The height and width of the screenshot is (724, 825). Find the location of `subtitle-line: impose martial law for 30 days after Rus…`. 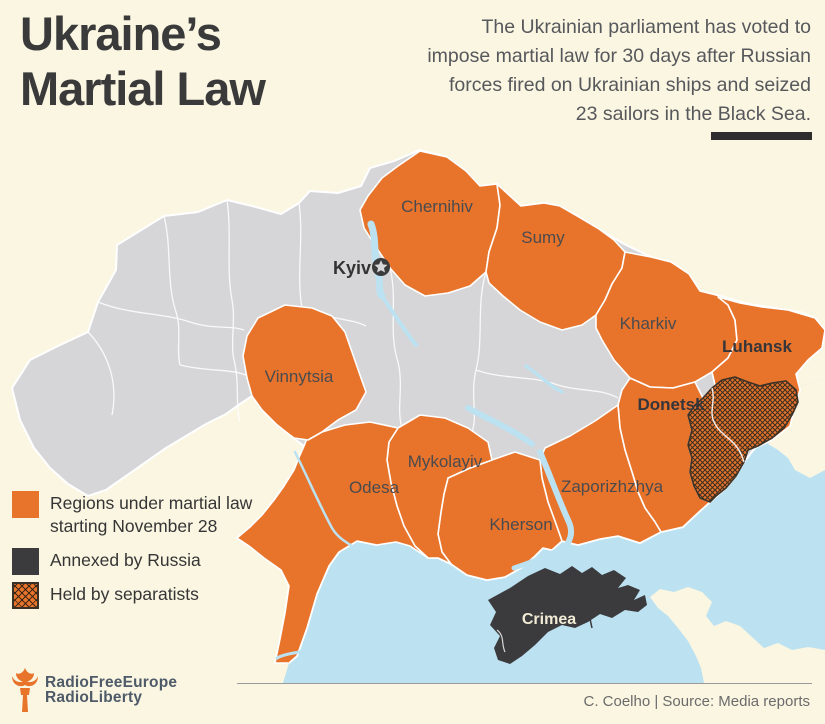

subtitle-line: impose martial law for 30 days after Rus… is located at coordinates (619, 56).